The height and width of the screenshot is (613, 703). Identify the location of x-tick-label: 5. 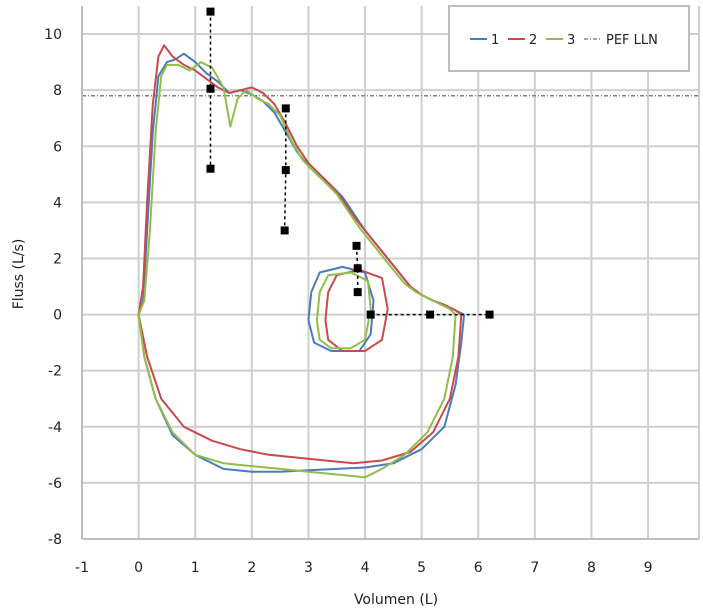
(421, 568).